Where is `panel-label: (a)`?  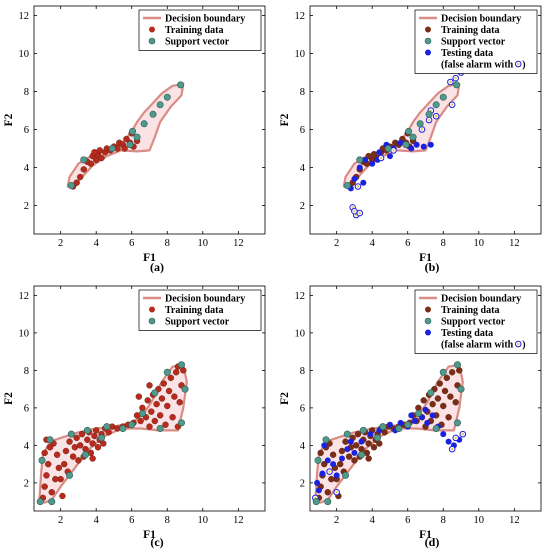 panel-label: (a) is located at coordinates (157, 267).